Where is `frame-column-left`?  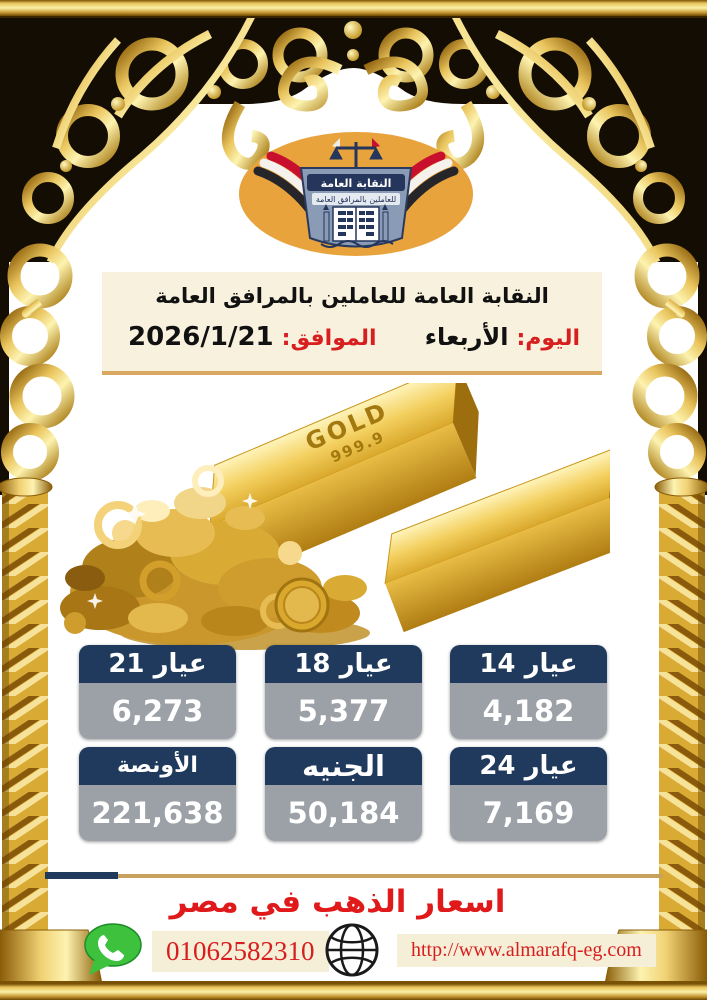 frame-column-left is located at coordinates (51, 614).